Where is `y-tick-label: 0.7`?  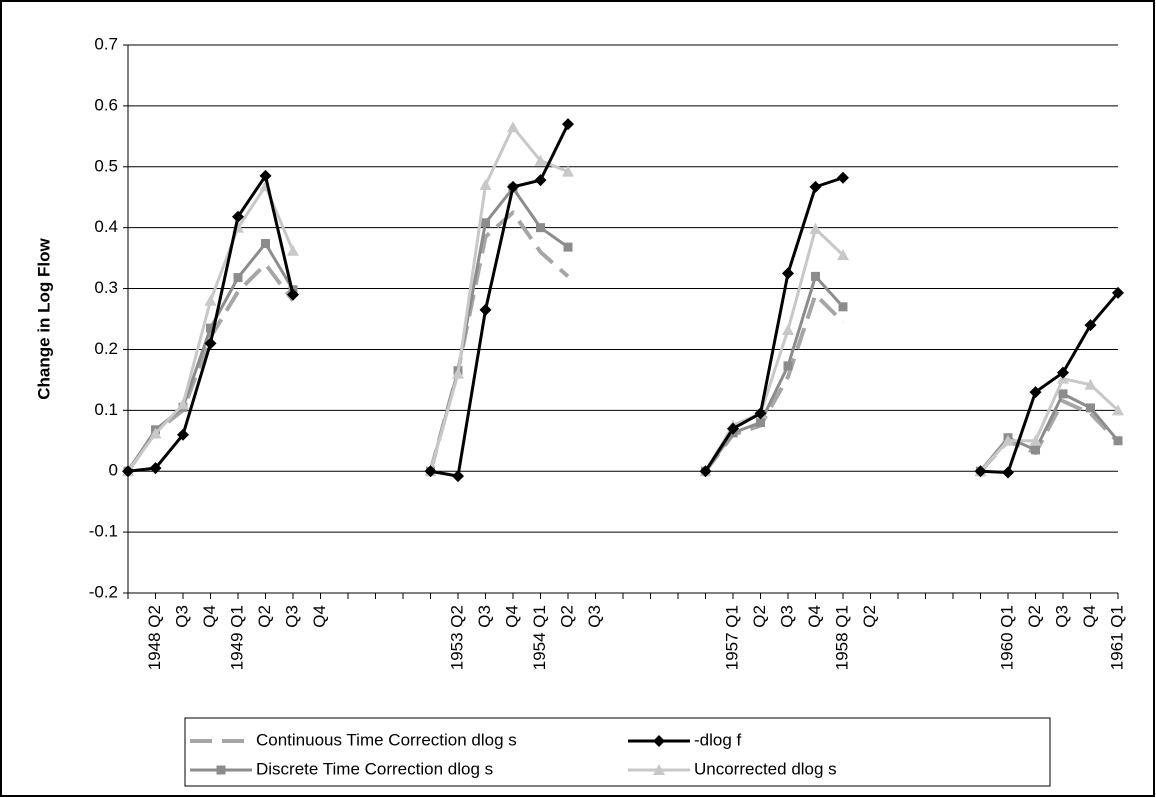 y-tick-label: 0.7 is located at coordinates (106, 43).